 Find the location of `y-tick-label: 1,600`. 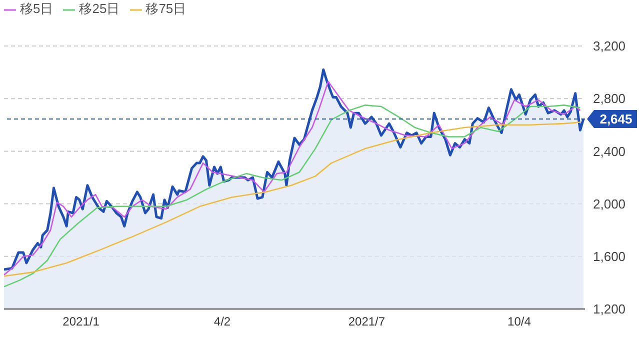

y-tick-label: 1,600 is located at coordinates (609, 256).